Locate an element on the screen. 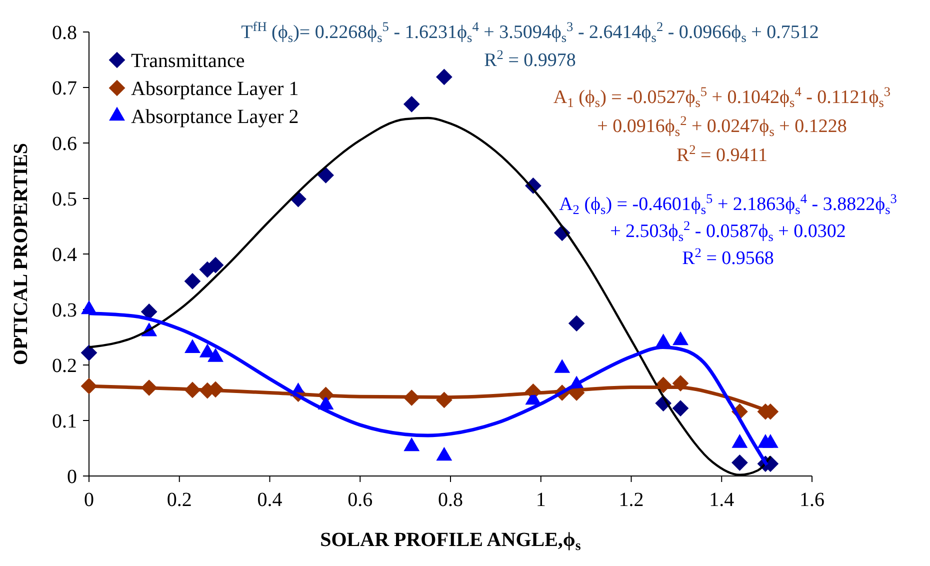 This screenshot has width=930, height=566. x-tick-label: 1.2 is located at coordinates (631, 500).